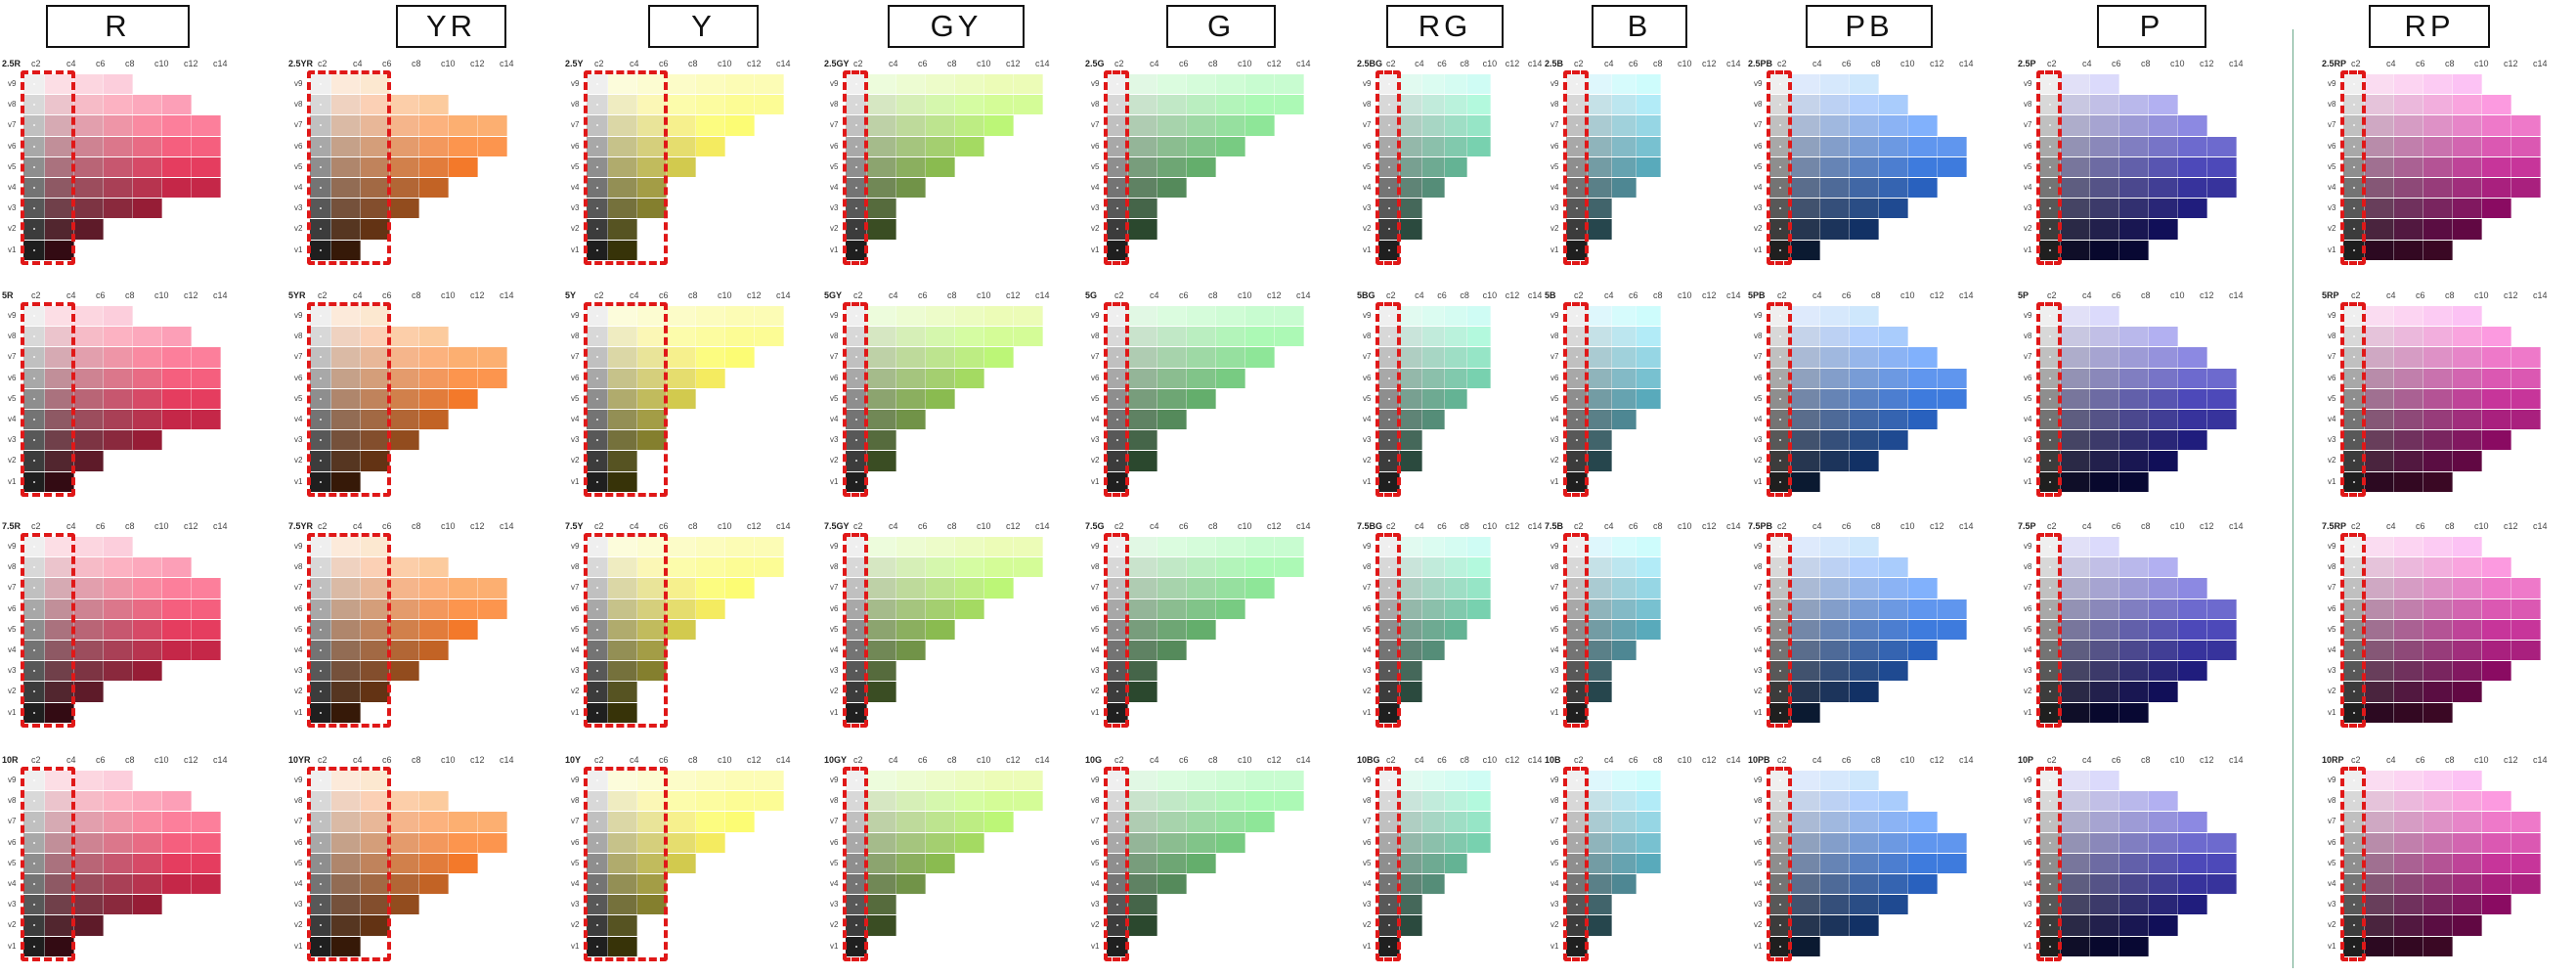 This screenshot has width=2576, height=976. I want to click on value-row-v3, so click(364, 671).